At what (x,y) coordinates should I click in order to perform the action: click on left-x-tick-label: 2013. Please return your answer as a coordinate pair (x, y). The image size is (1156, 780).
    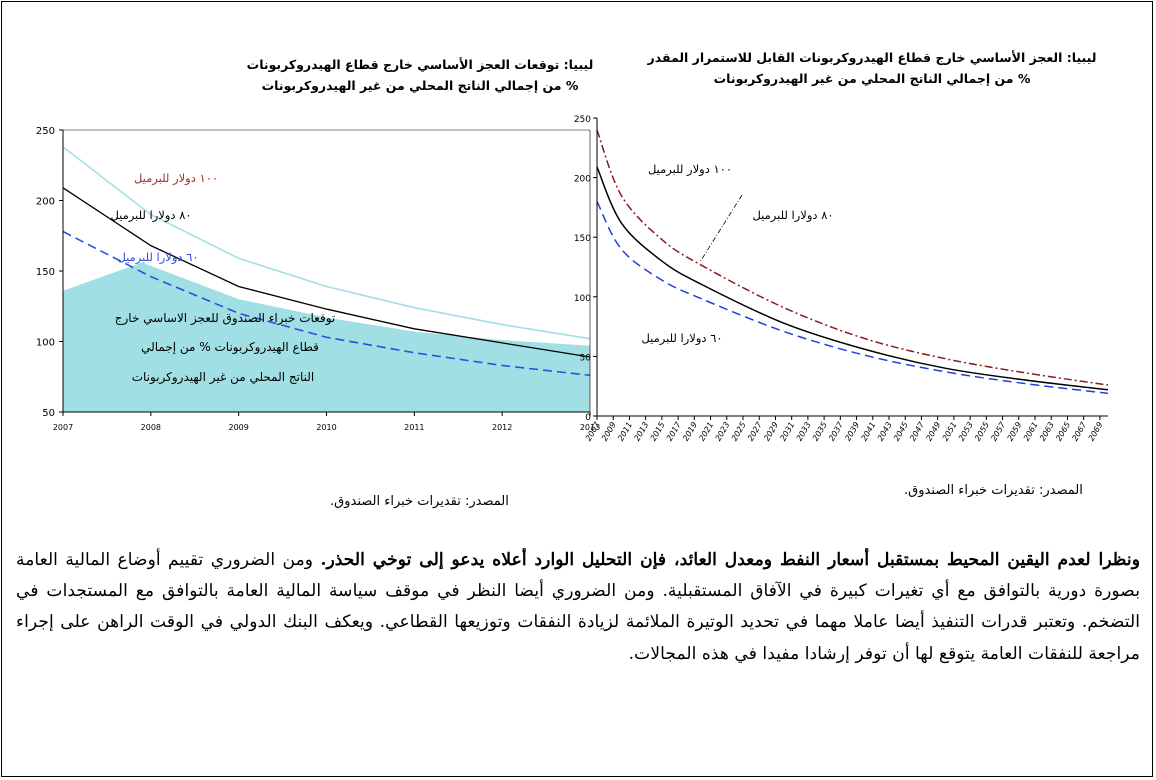
    Looking at the image, I should click on (590, 427).